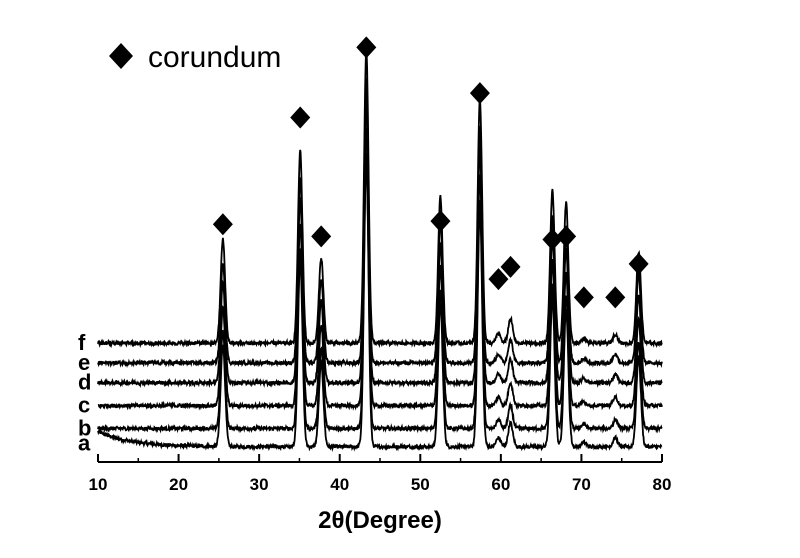 Image resolution: width=800 pixels, height=558 pixels. What do you see at coordinates (82, 342) in the screenshot?
I see `curve-label-f: f` at bounding box center [82, 342].